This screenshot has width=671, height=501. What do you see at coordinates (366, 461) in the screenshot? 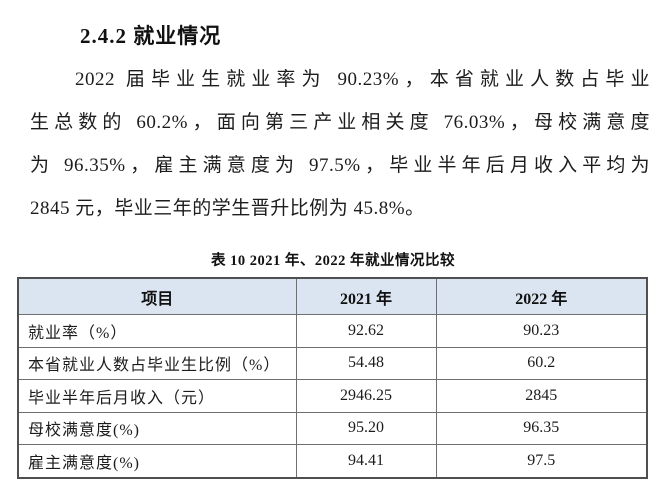
I see `cell-2021: 94.41` at bounding box center [366, 461].